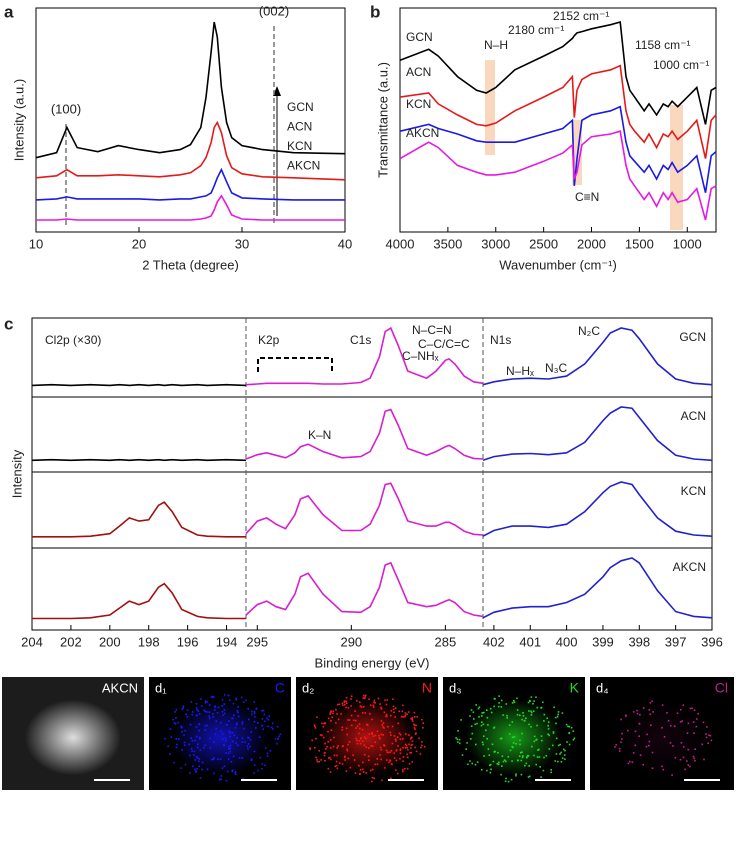 This screenshot has height=844, width=741. What do you see at coordinates (693, 416) in the screenshot?
I see `row-label: ACN` at bounding box center [693, 416].